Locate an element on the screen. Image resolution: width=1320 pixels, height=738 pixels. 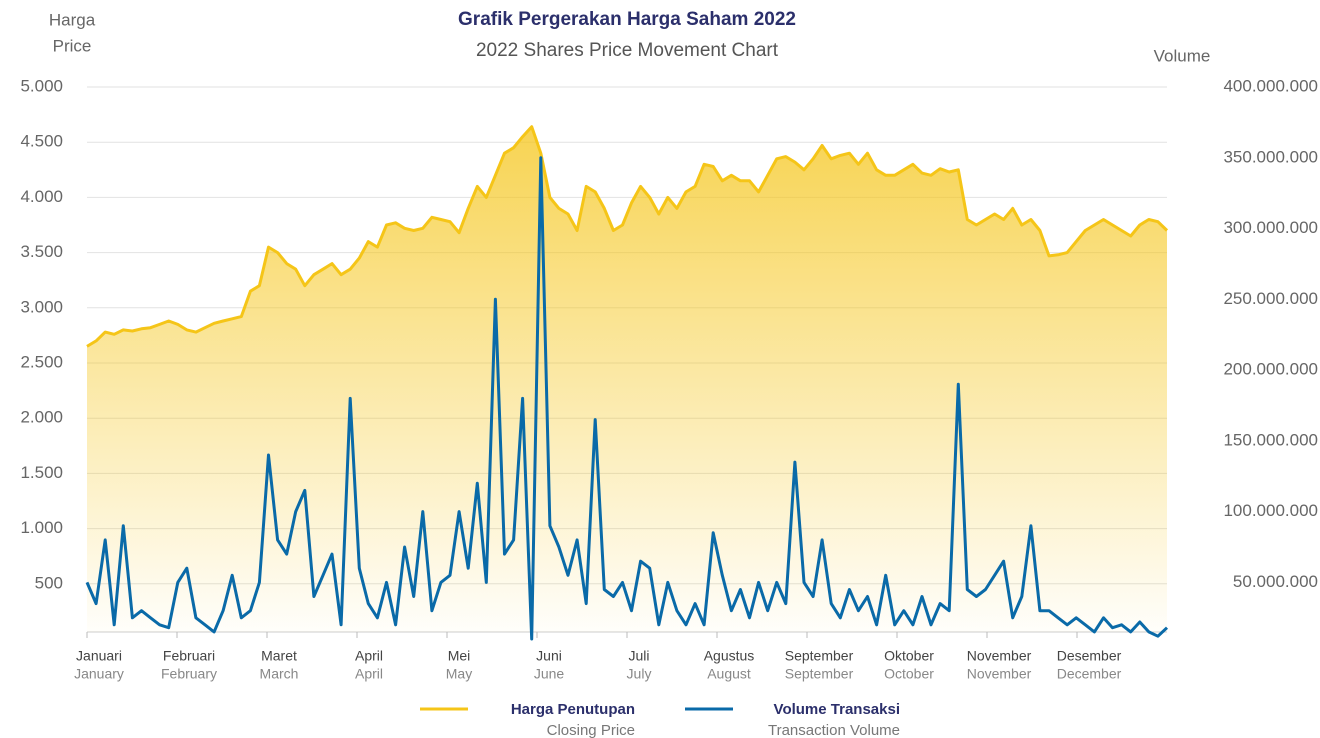
y2-tick-label: 50.000.000 is located at coordinates (1275, 581).